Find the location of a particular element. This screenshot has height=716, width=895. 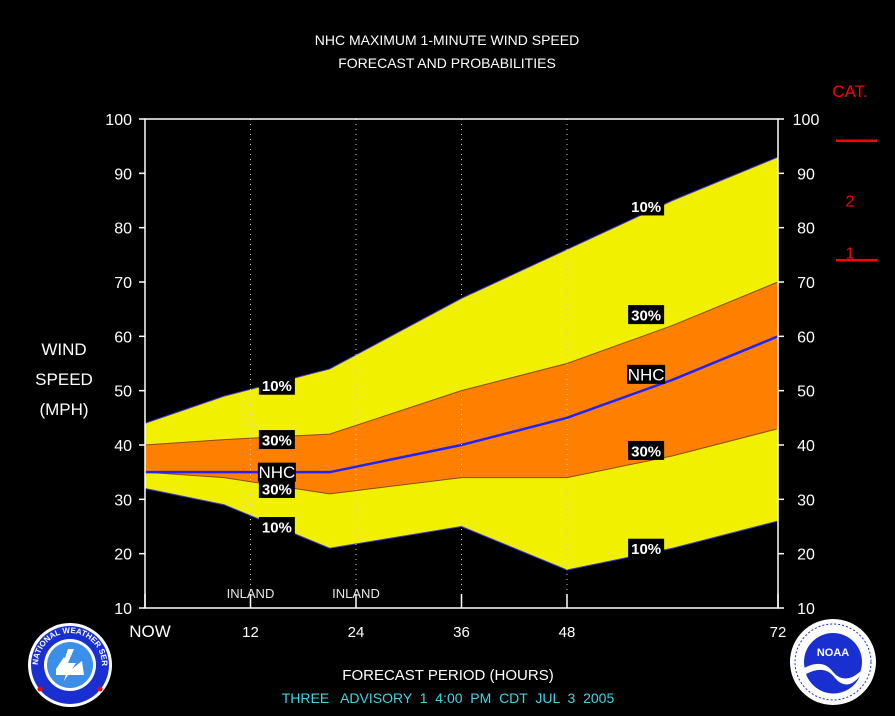

x-tick-label: 36 is located at coordinates (461, 632).